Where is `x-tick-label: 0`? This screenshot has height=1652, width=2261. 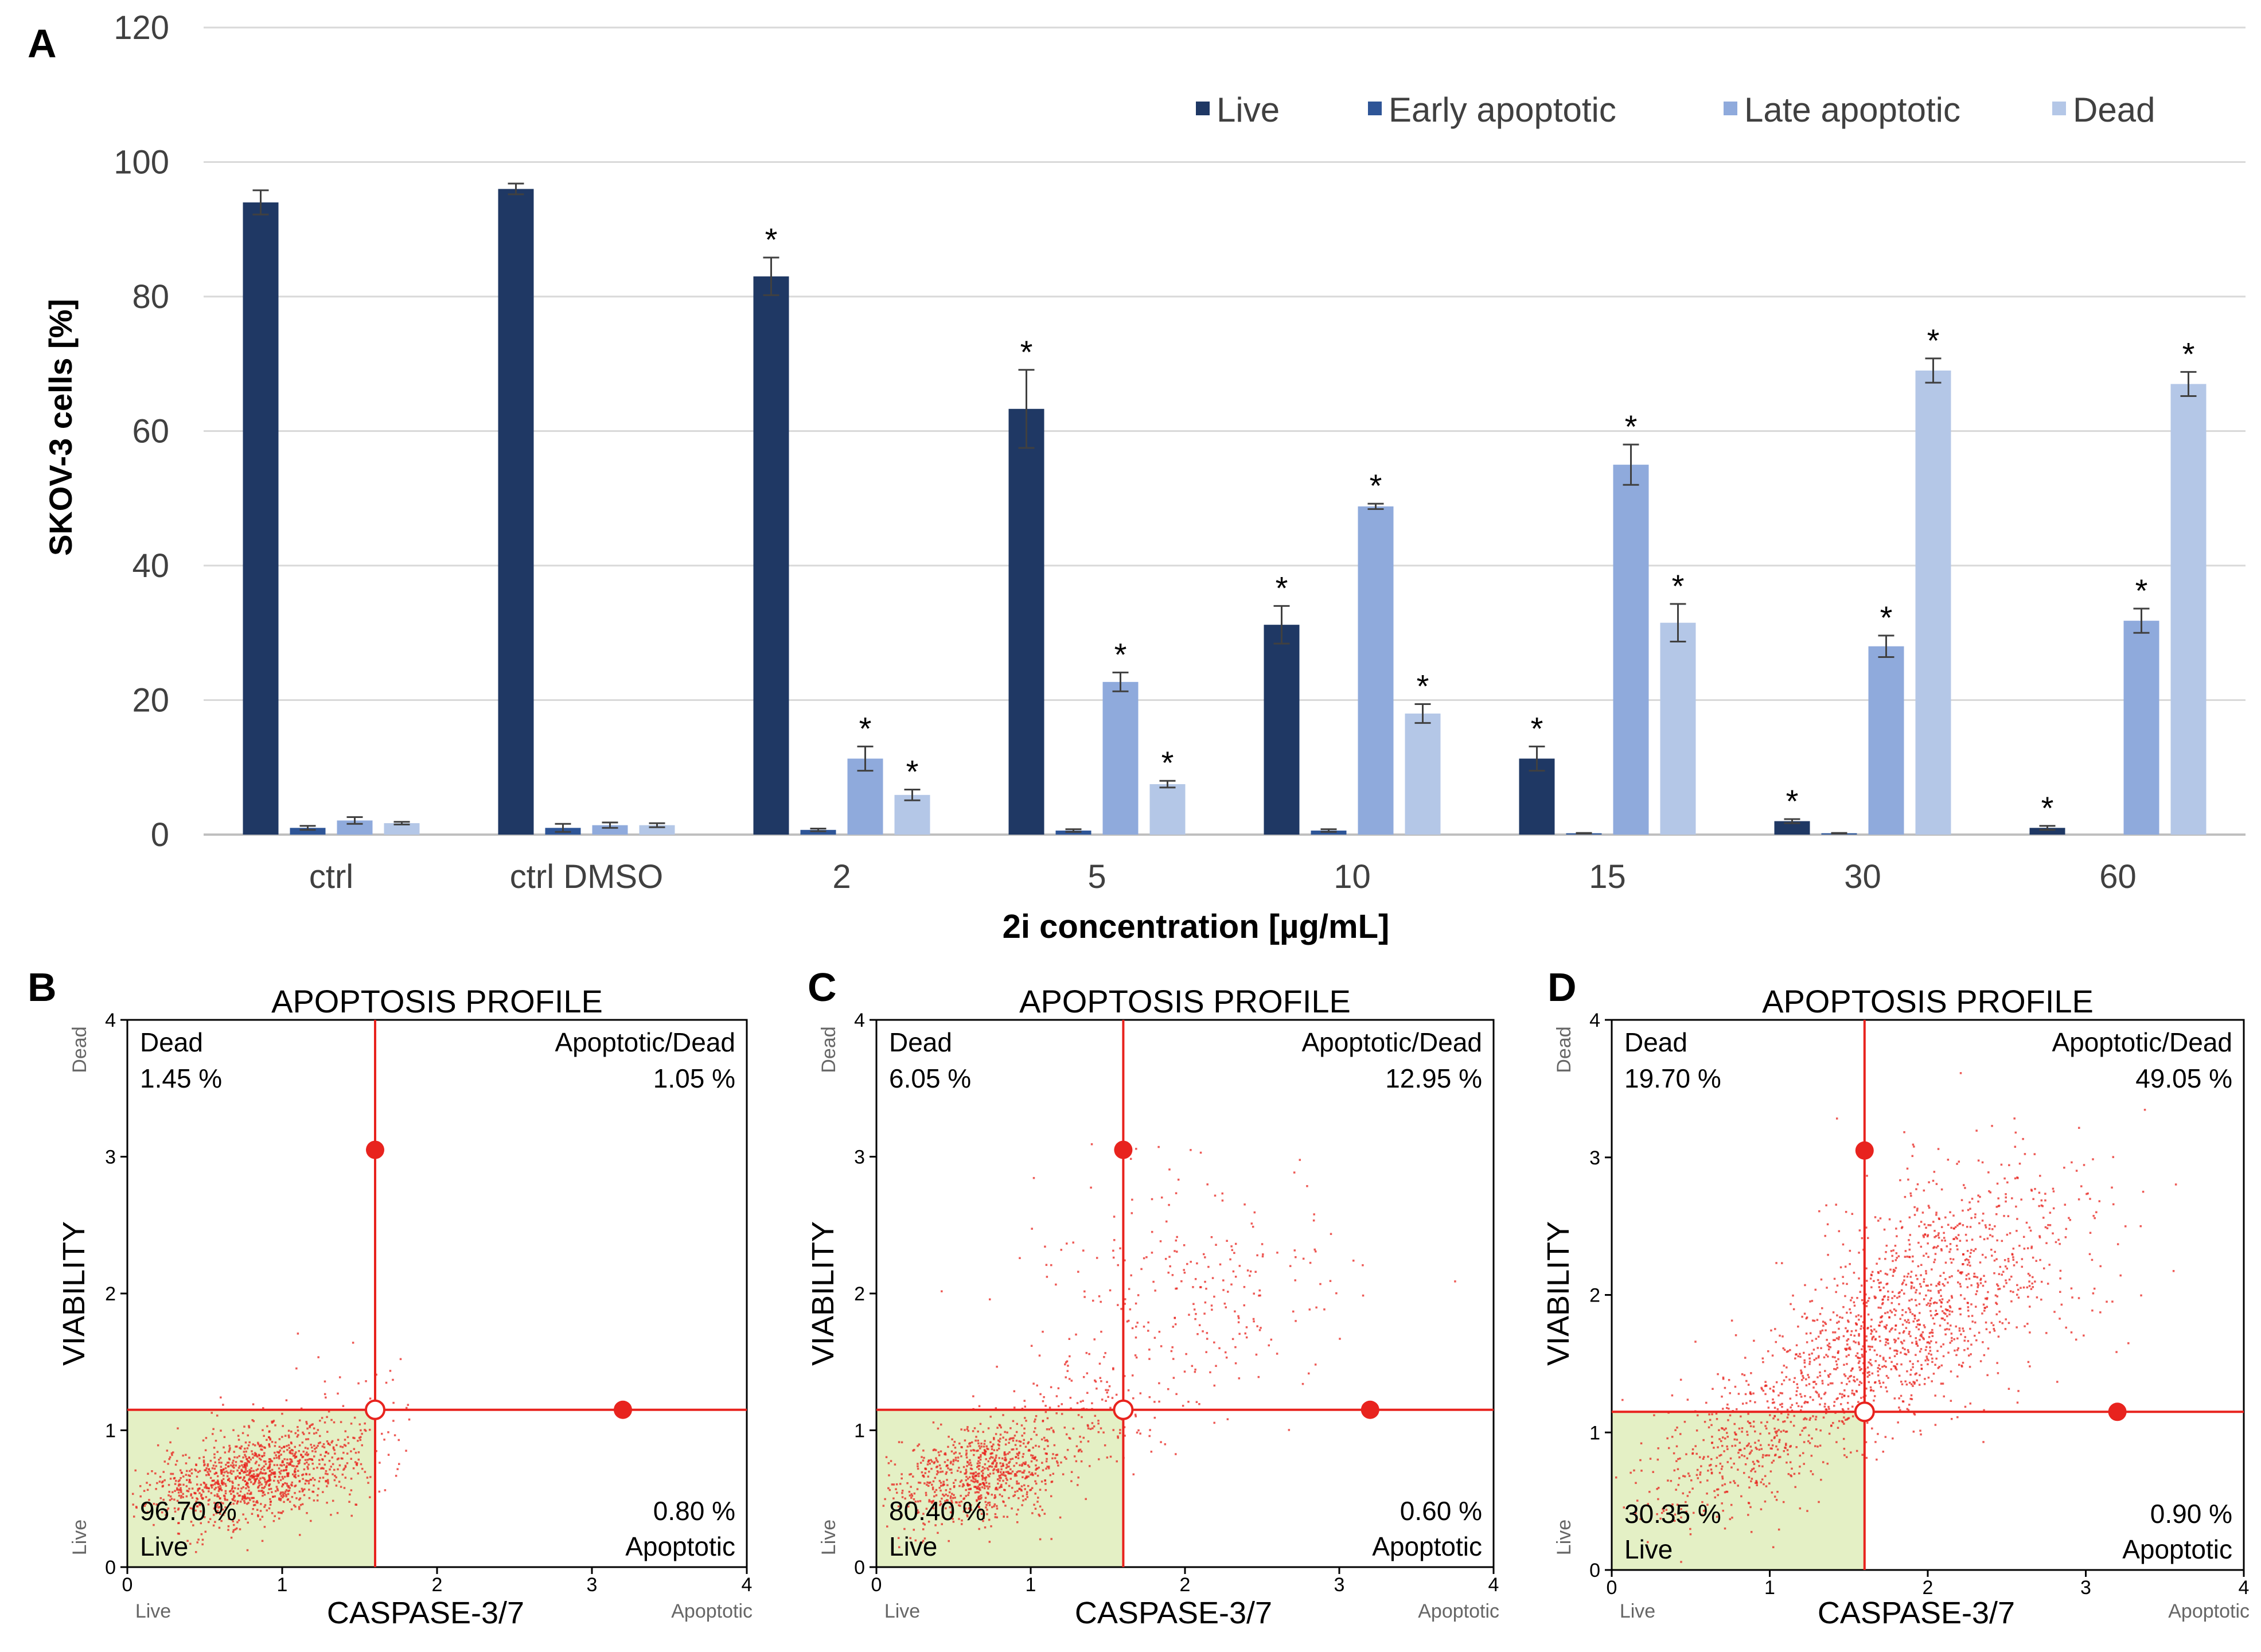
x-tick-label: 0 is located at coordinates (1612, 1588).